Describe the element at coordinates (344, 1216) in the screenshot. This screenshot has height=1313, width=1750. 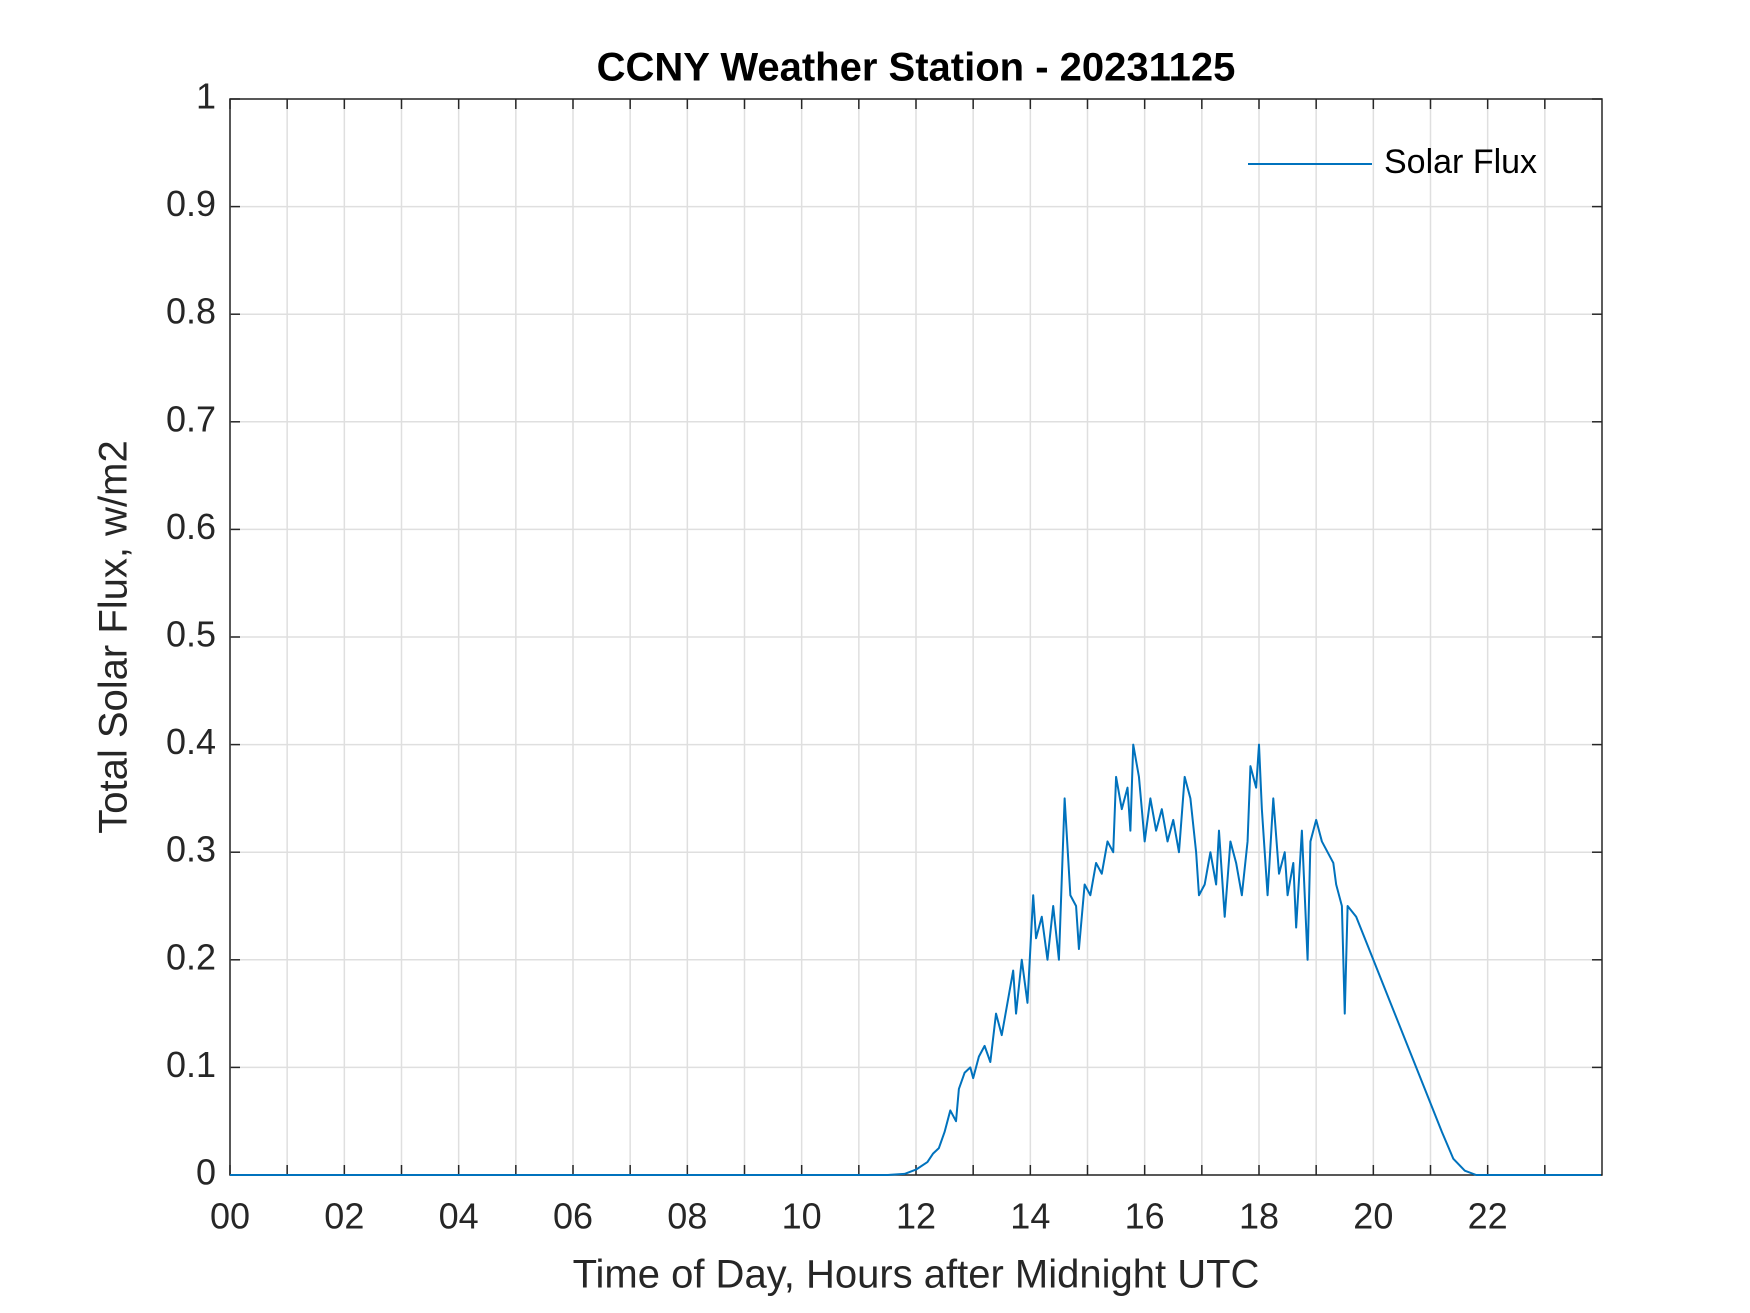
I see `x-tick-label: 02` at that location.